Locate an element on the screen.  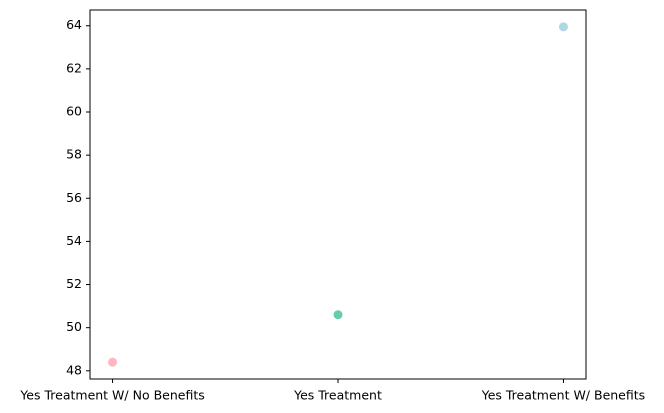
y-tick-label: 52 is located at coordinates (74, 283).